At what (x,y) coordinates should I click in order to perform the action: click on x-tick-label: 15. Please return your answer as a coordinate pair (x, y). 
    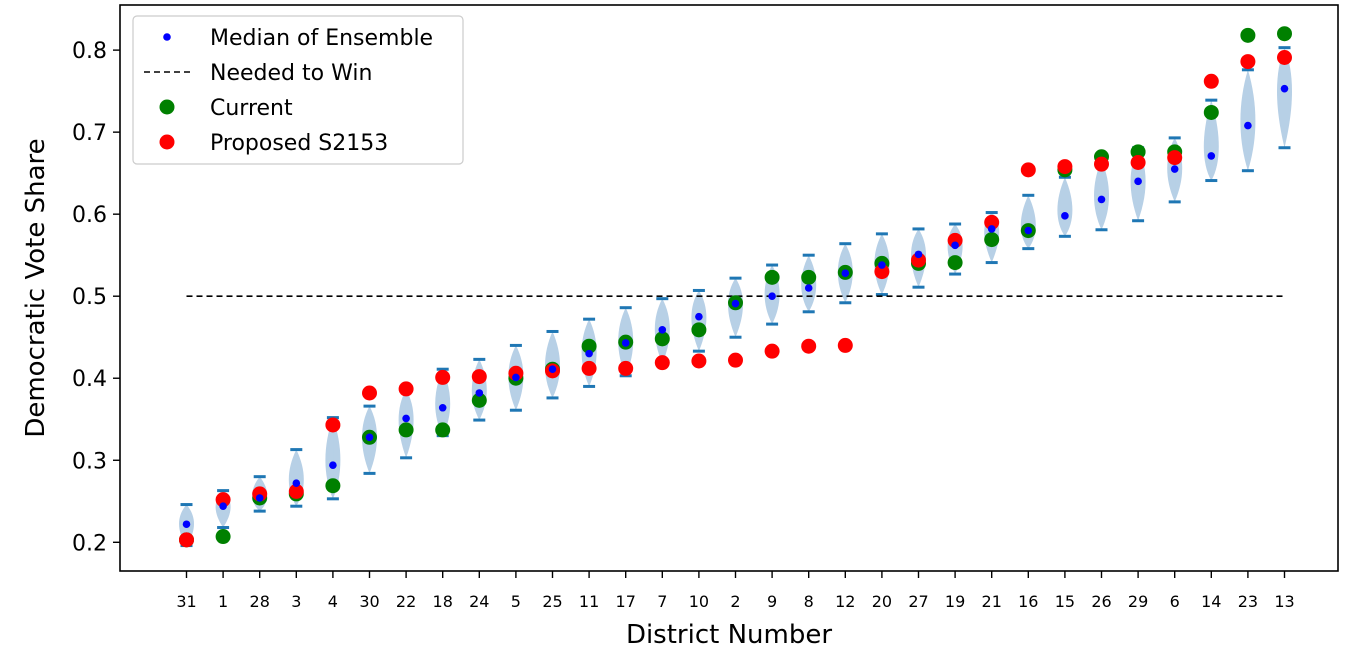
    Looking at the image, I should click on (1065, 601).